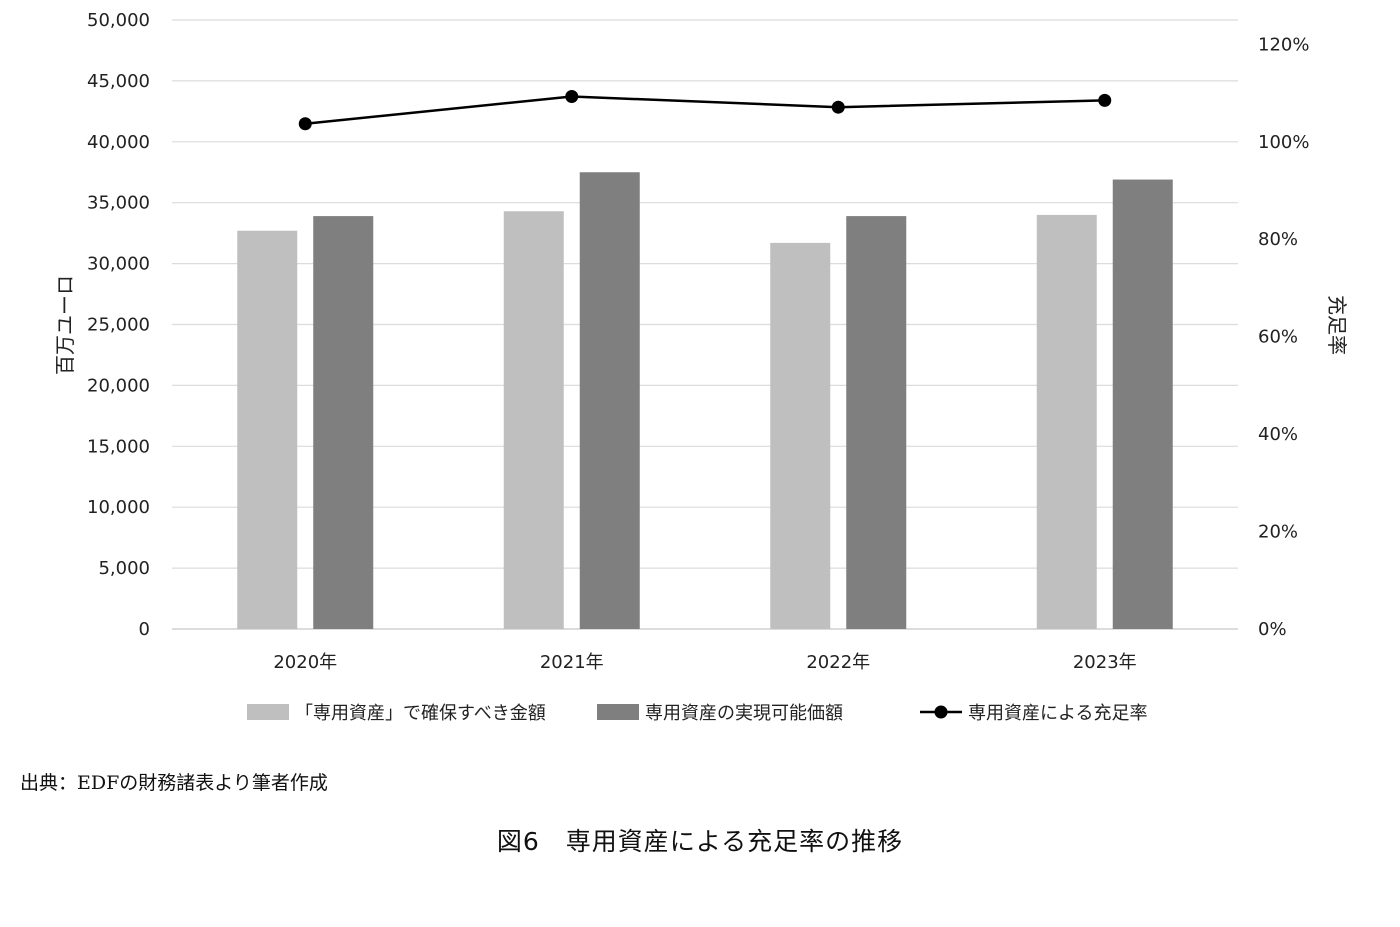 The width and height of the screenshot is (1400, 927). What do you see at coordinates (420, 713) in the screenshot?
I see `legend-label: 「専用資産」で確保すべき金額` at bounding box center [420, 713].